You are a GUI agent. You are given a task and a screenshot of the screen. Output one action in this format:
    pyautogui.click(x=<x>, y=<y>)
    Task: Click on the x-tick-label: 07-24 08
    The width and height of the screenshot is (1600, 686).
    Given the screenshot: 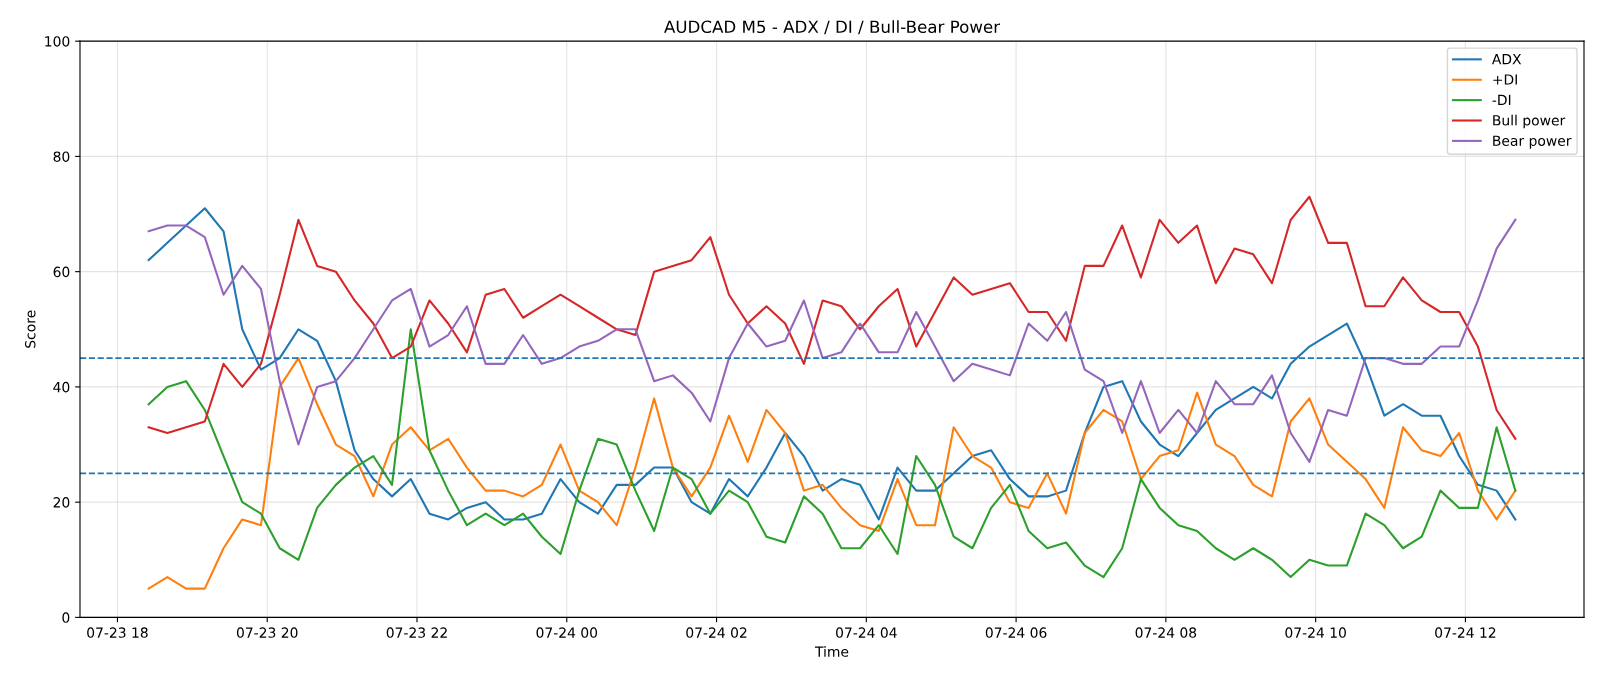 What is the action you would take?
    pyautogui.click(x=1166, y=632)
    